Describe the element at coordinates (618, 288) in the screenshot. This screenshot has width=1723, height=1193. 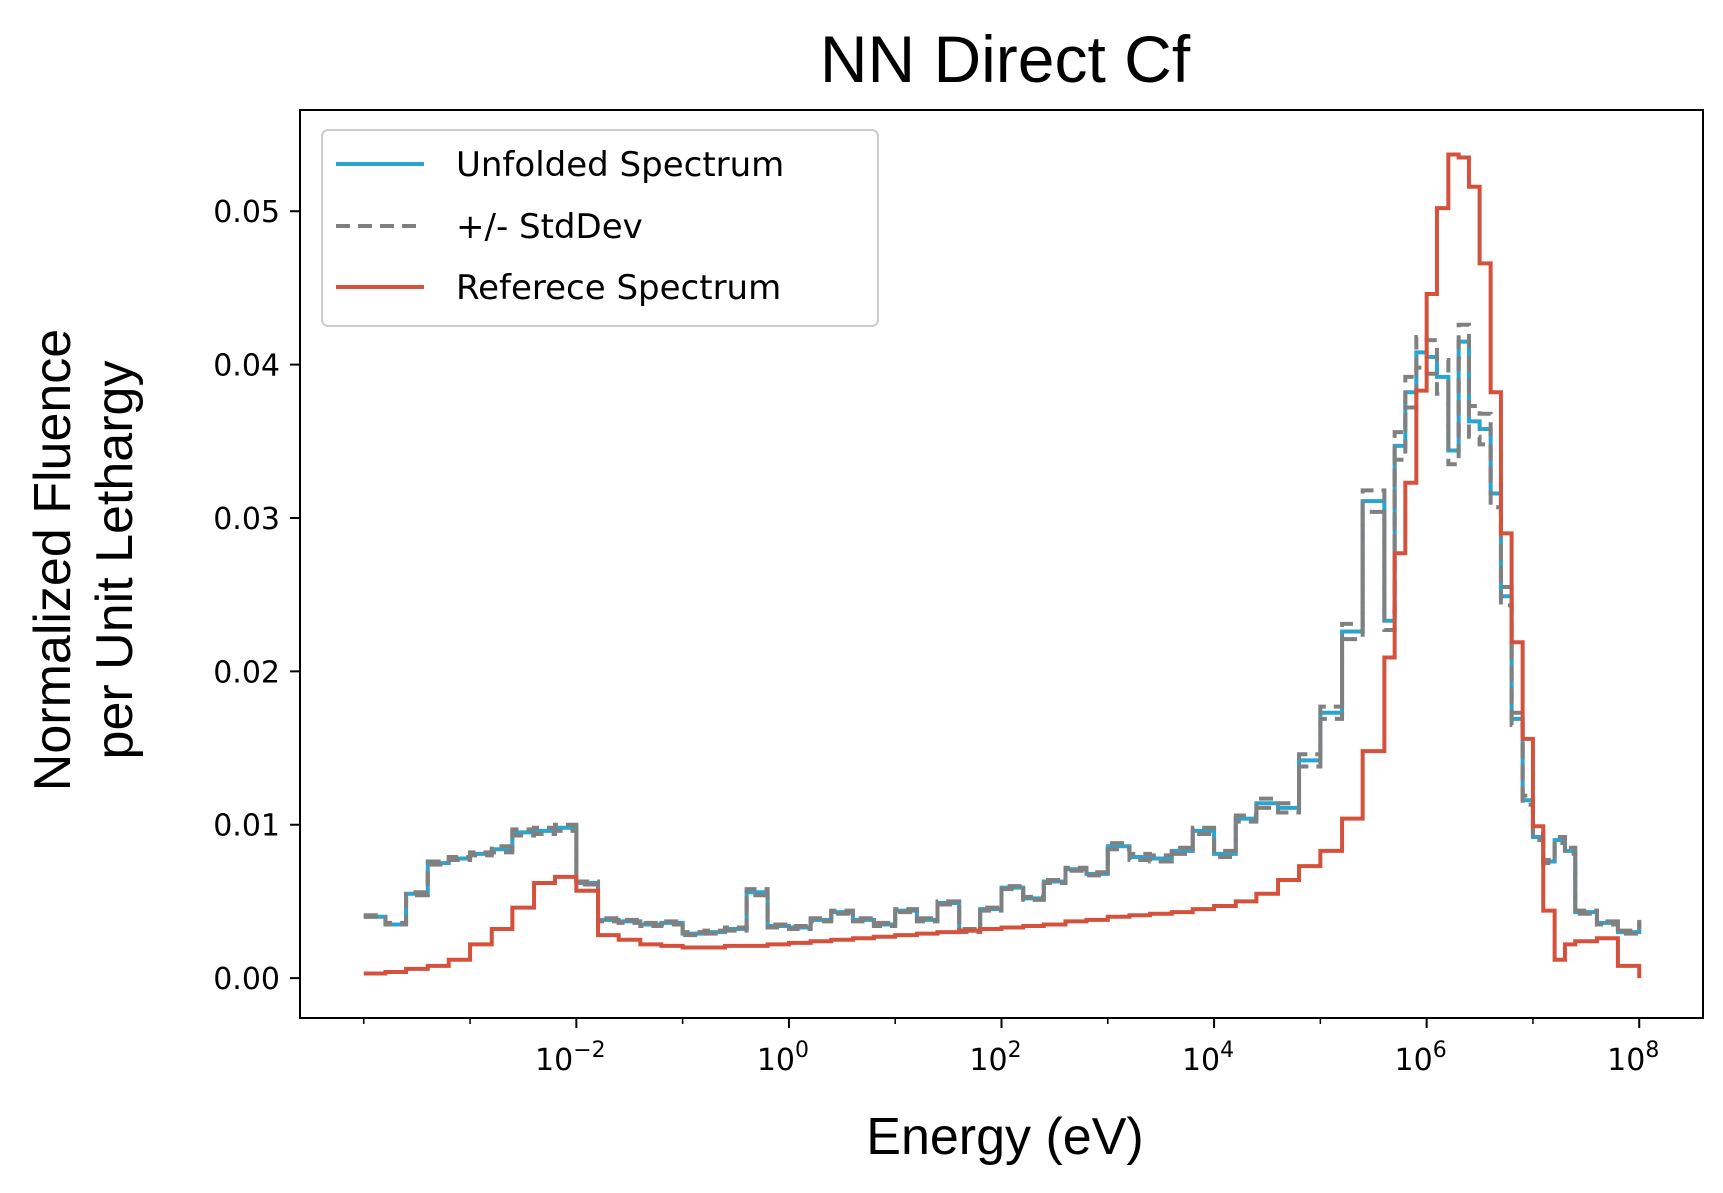
I see `legend-label-reference: Referece Spectrum` at that location.